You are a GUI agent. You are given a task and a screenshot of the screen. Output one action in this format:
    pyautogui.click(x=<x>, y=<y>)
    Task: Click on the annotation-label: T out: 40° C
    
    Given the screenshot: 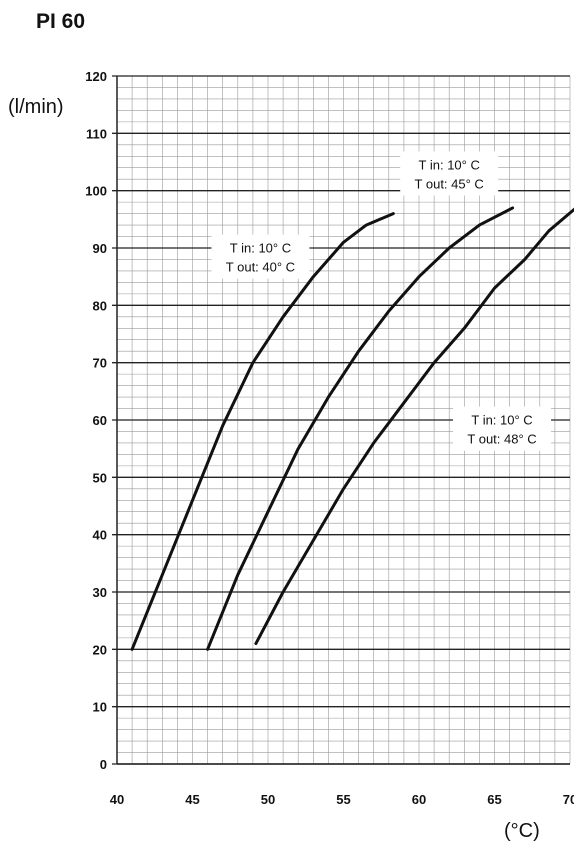 What is the action you would take?
    pyautogui.click(x=260, y=267)
    